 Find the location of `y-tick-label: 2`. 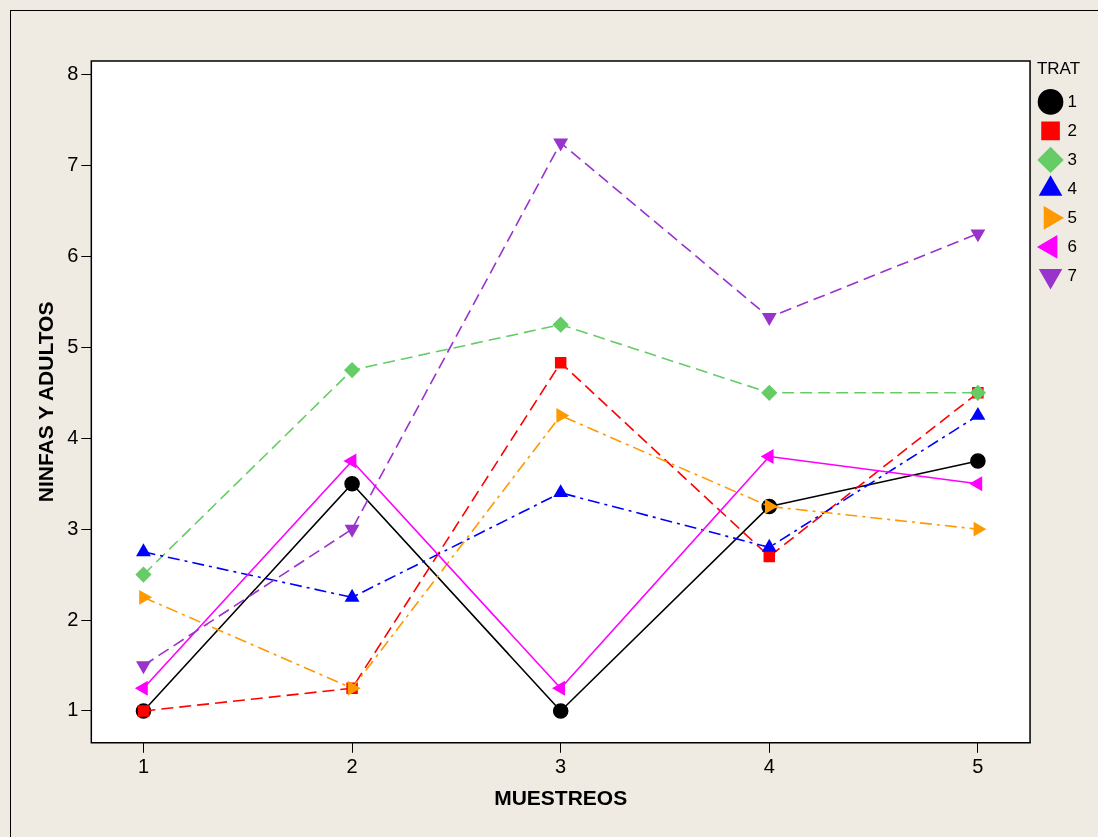

y-tick-label: 2 is located at coordinates (73, 618).